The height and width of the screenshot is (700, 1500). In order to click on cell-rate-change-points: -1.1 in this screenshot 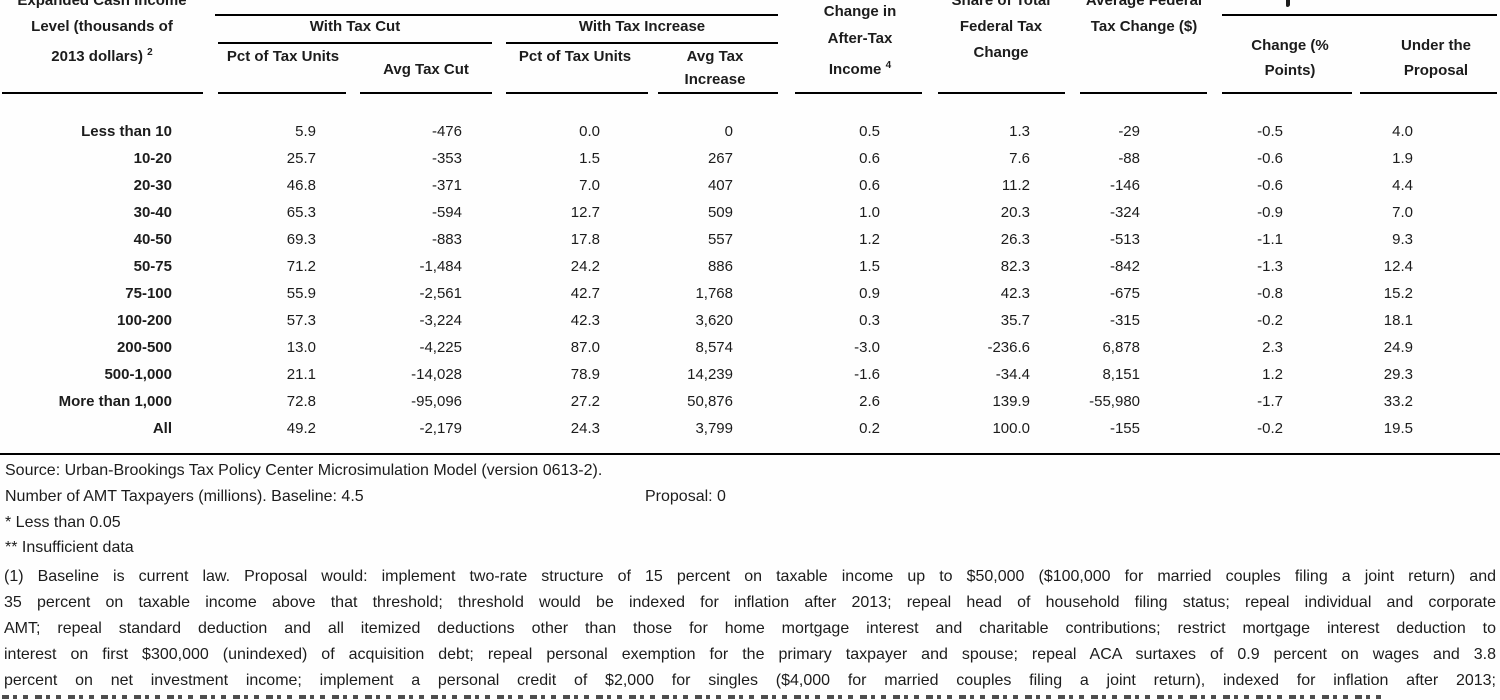, I will do `click(1270, 239)`.